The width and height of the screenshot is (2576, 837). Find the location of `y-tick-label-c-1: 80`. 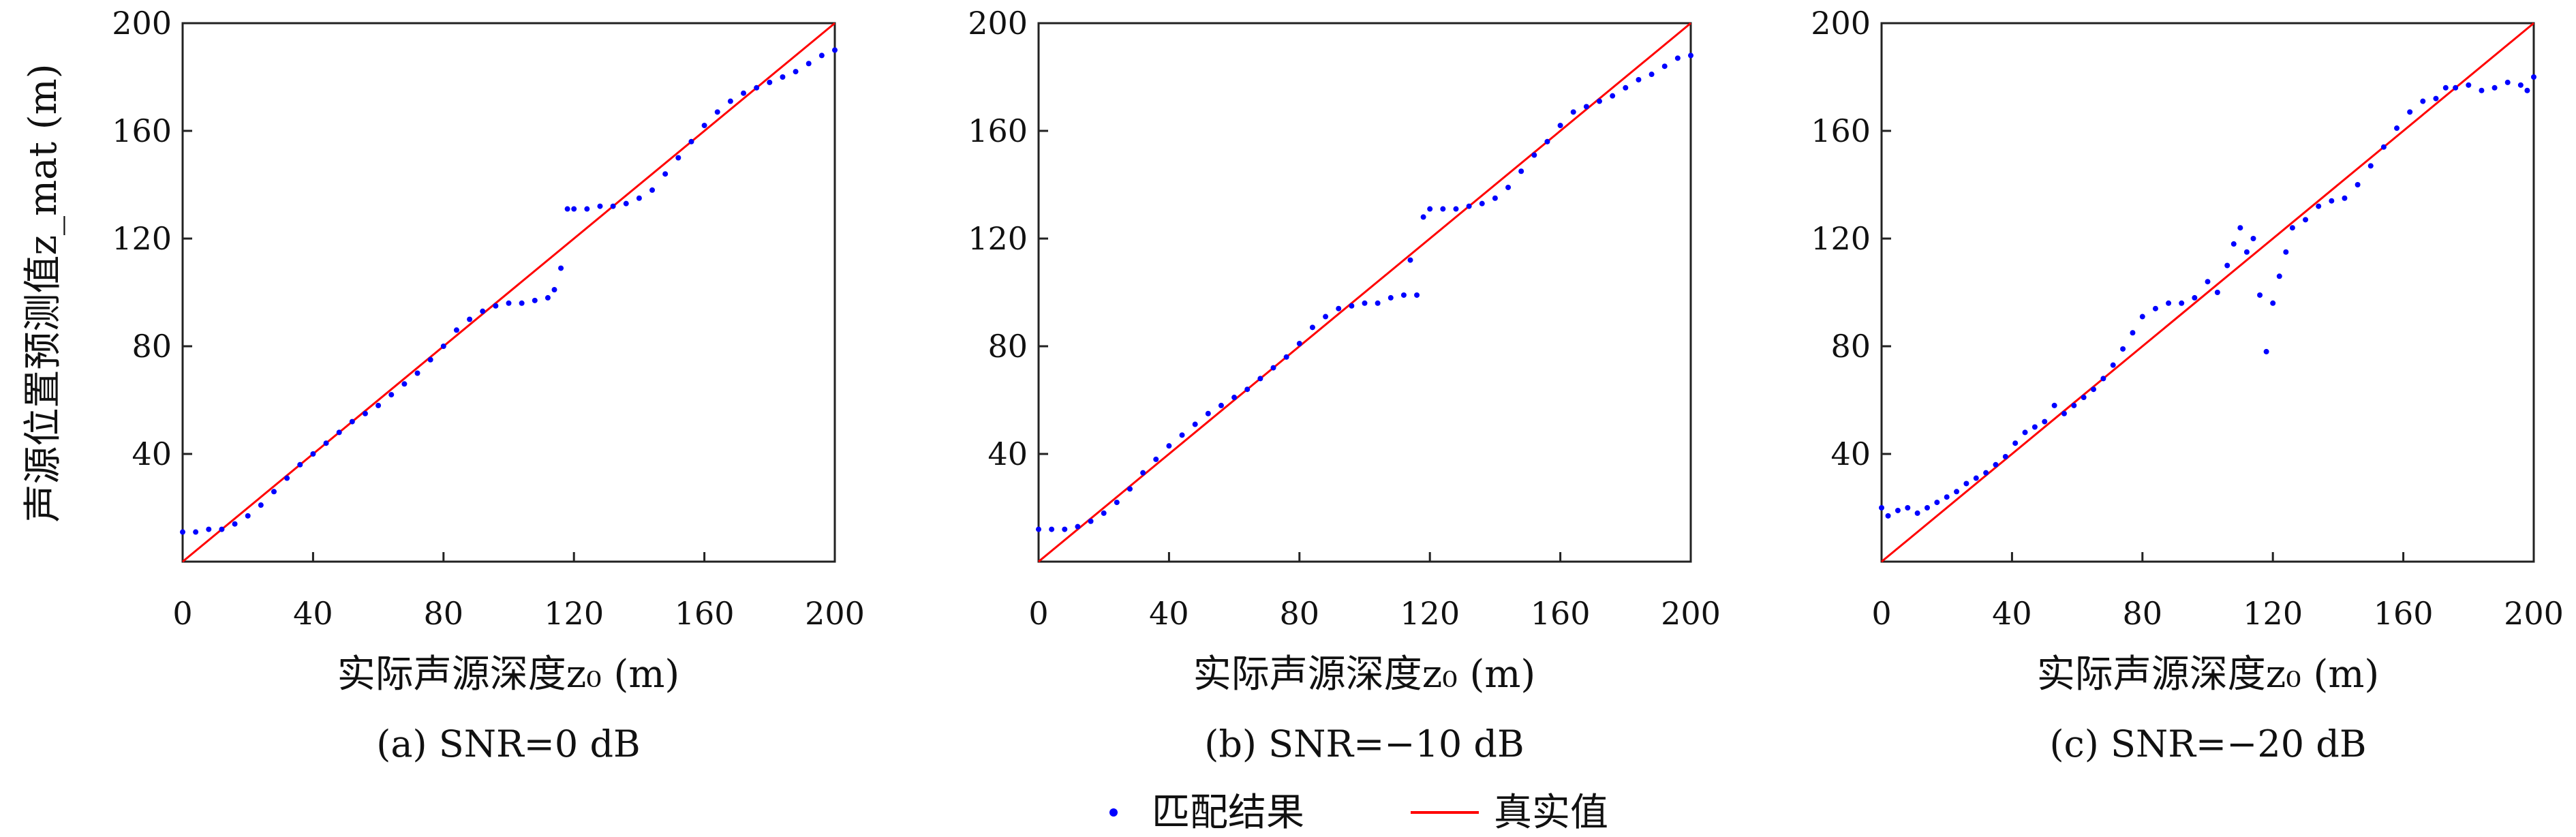

y-tick-label-c-1: 80 is located at coordinates (1851, 346).